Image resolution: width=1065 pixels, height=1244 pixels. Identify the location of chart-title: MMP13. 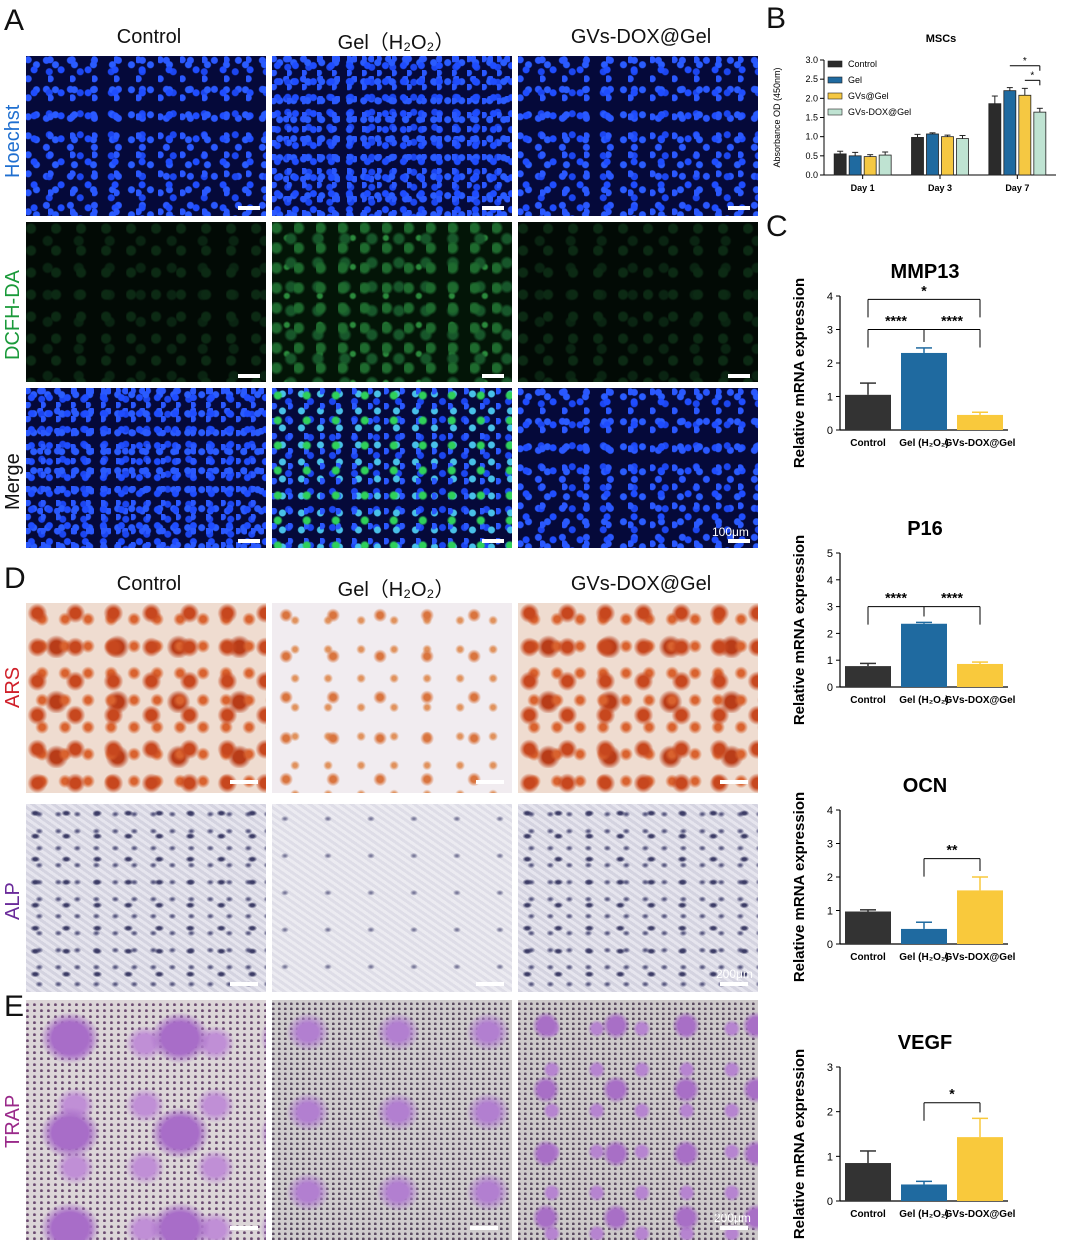
(925, 272).